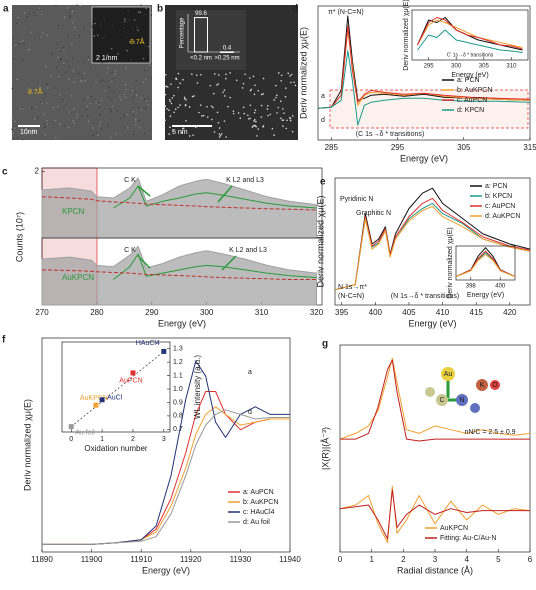 The image size is (536, 590). Describe the element at coordinates (256, 522) in the screenshot. I see `legend-label: d: Au foil` at that location.